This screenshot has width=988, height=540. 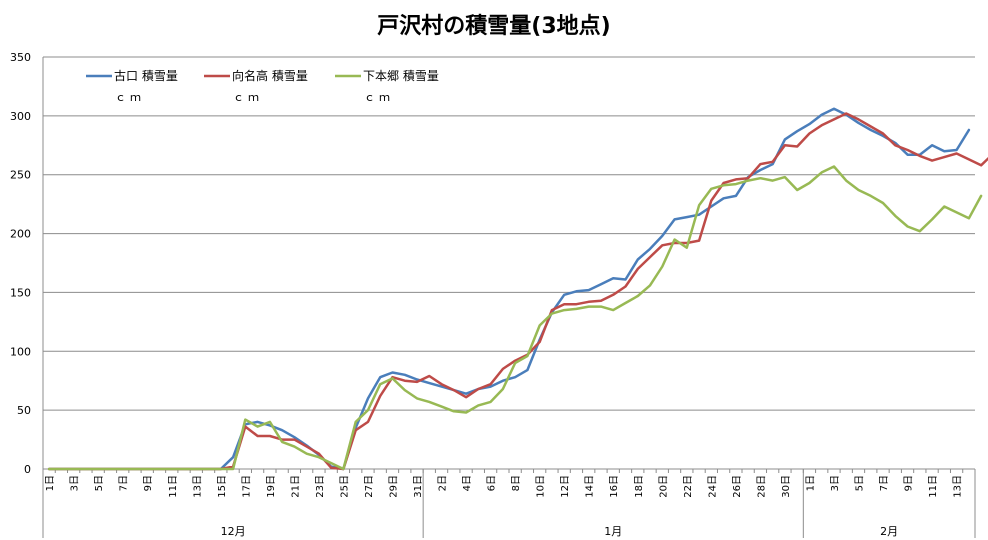 What do you see at coordinates (20, 234) in the screenshot?
I see `y-tick-label: 200` at bounding box center [20, 234].